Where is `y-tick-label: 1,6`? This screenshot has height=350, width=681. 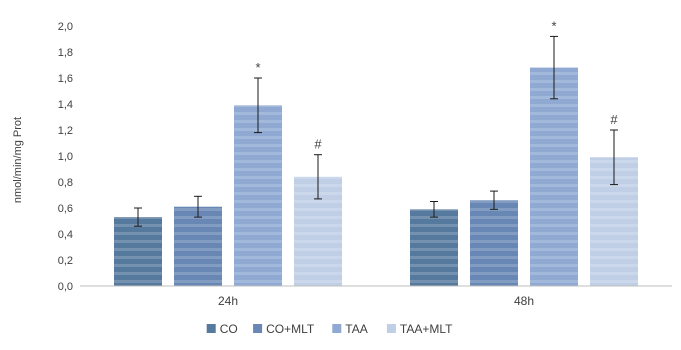
y-tick-label: 1,6 is located at coordinates (65, 79).